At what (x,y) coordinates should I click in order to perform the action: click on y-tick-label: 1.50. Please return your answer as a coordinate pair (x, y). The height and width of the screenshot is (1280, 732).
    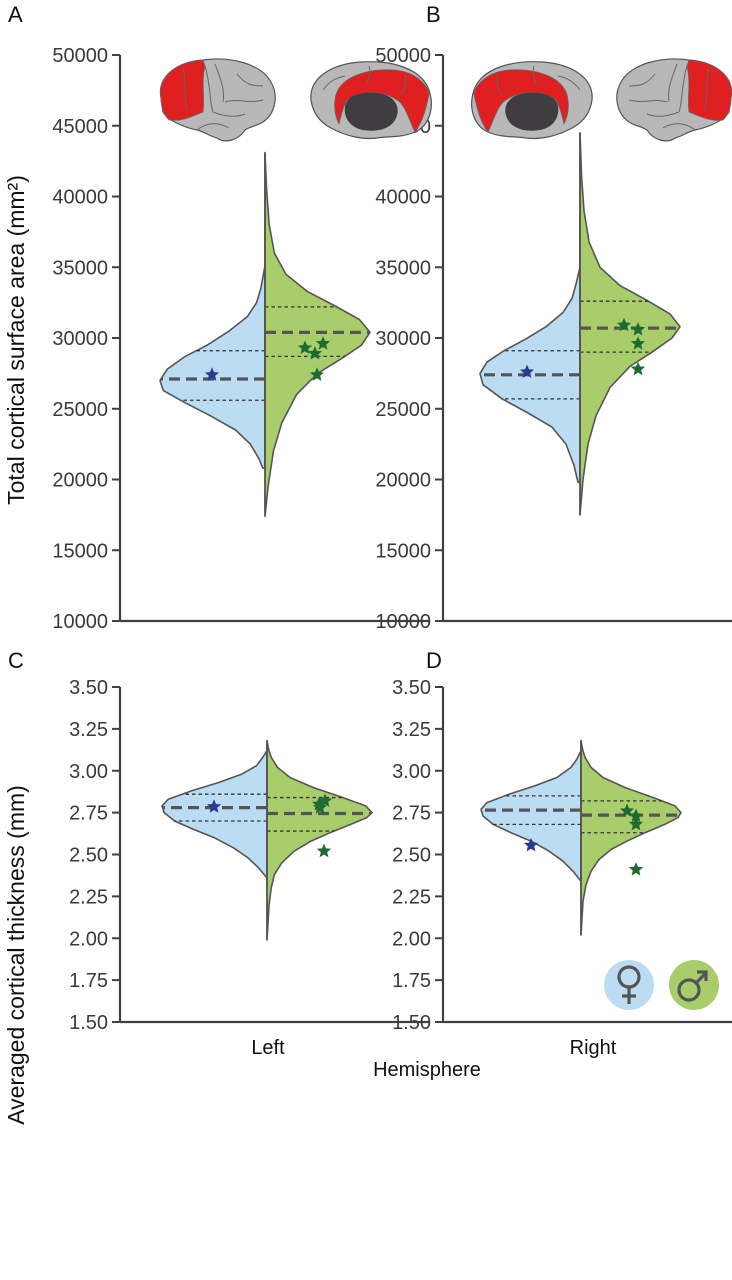
    Looking at the image, I should click on (88, 1023).